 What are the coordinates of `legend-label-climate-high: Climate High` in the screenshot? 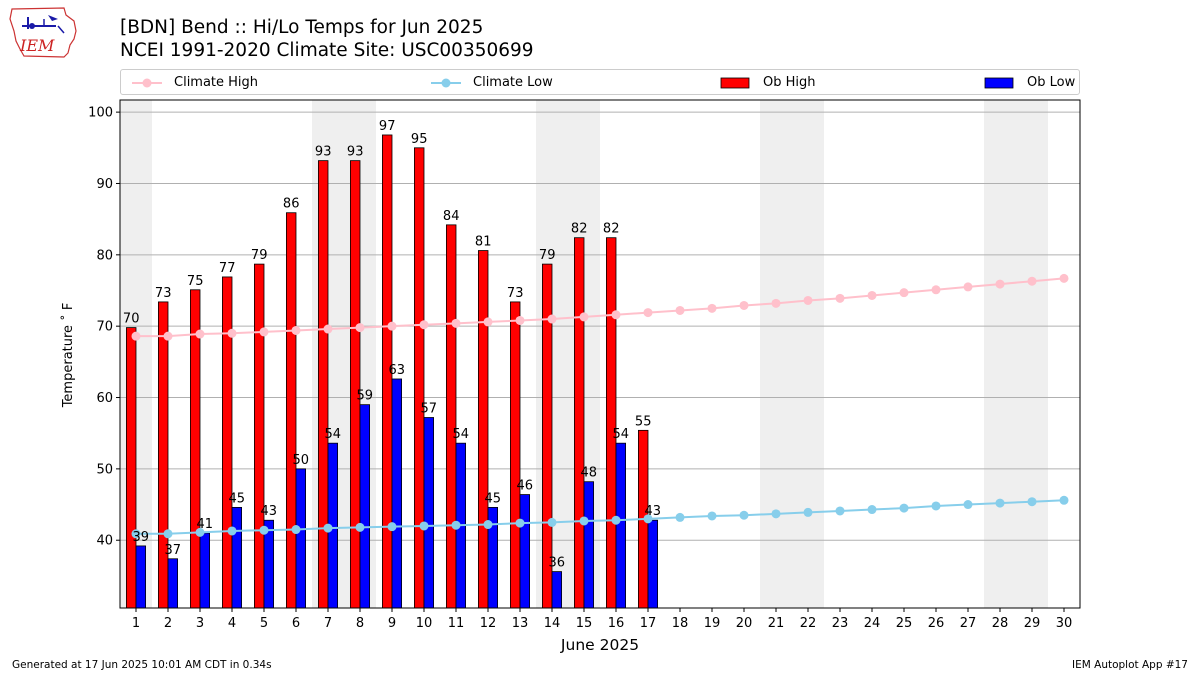 It's located at (216, 82).